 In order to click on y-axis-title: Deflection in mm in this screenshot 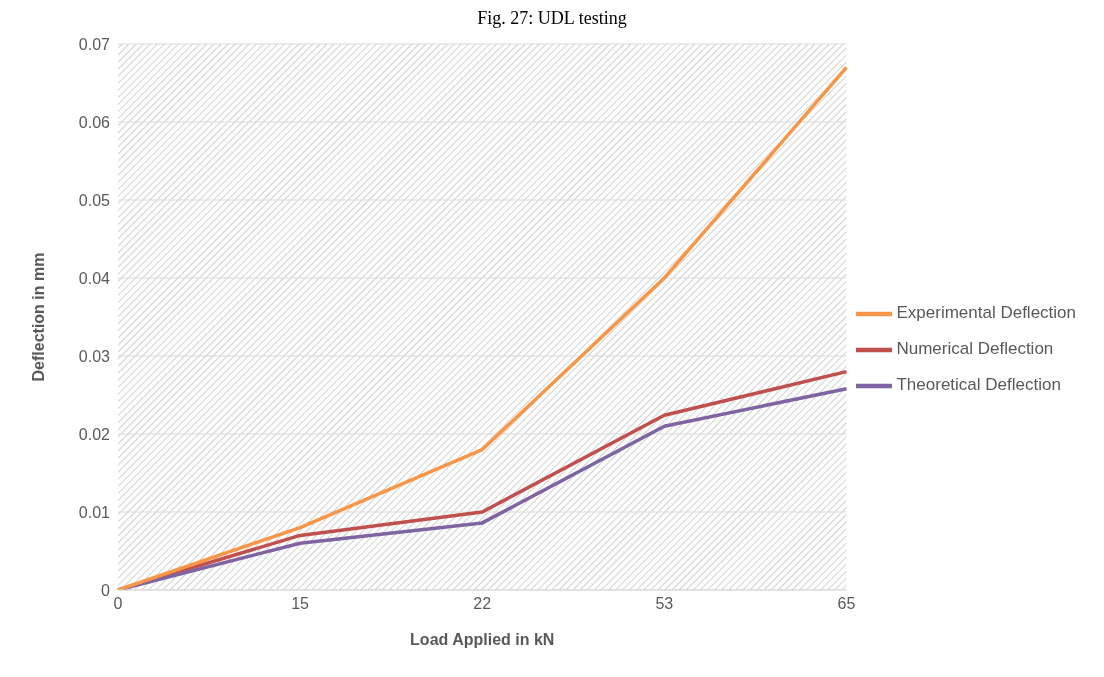, I will do `click(38, 317)`.